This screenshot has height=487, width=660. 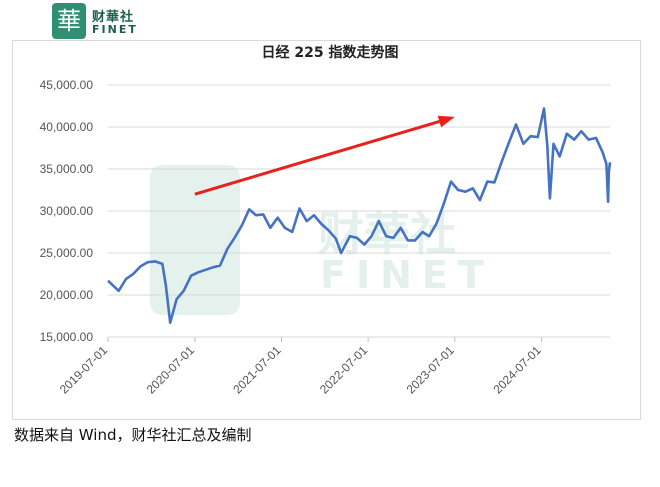 What do you see at coordinates (67, 253) in the screenshot?
I see `y-tick-label: 25,000.00` at bounding box center [67, 253].